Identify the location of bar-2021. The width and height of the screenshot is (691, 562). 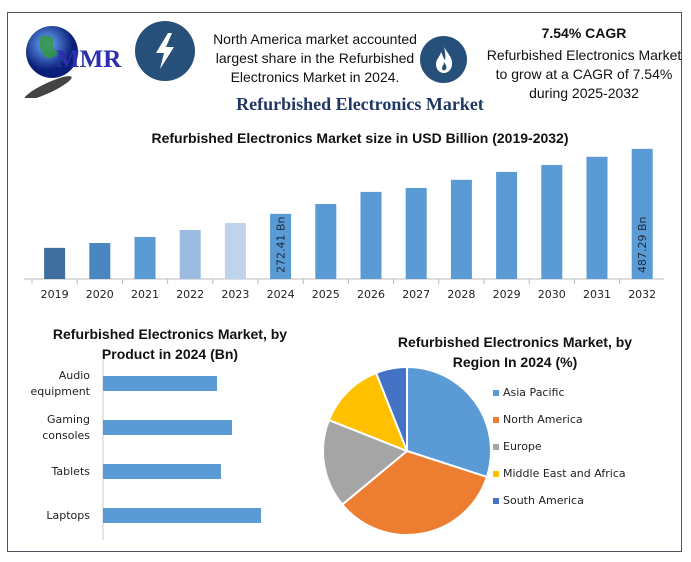
(145, 257).